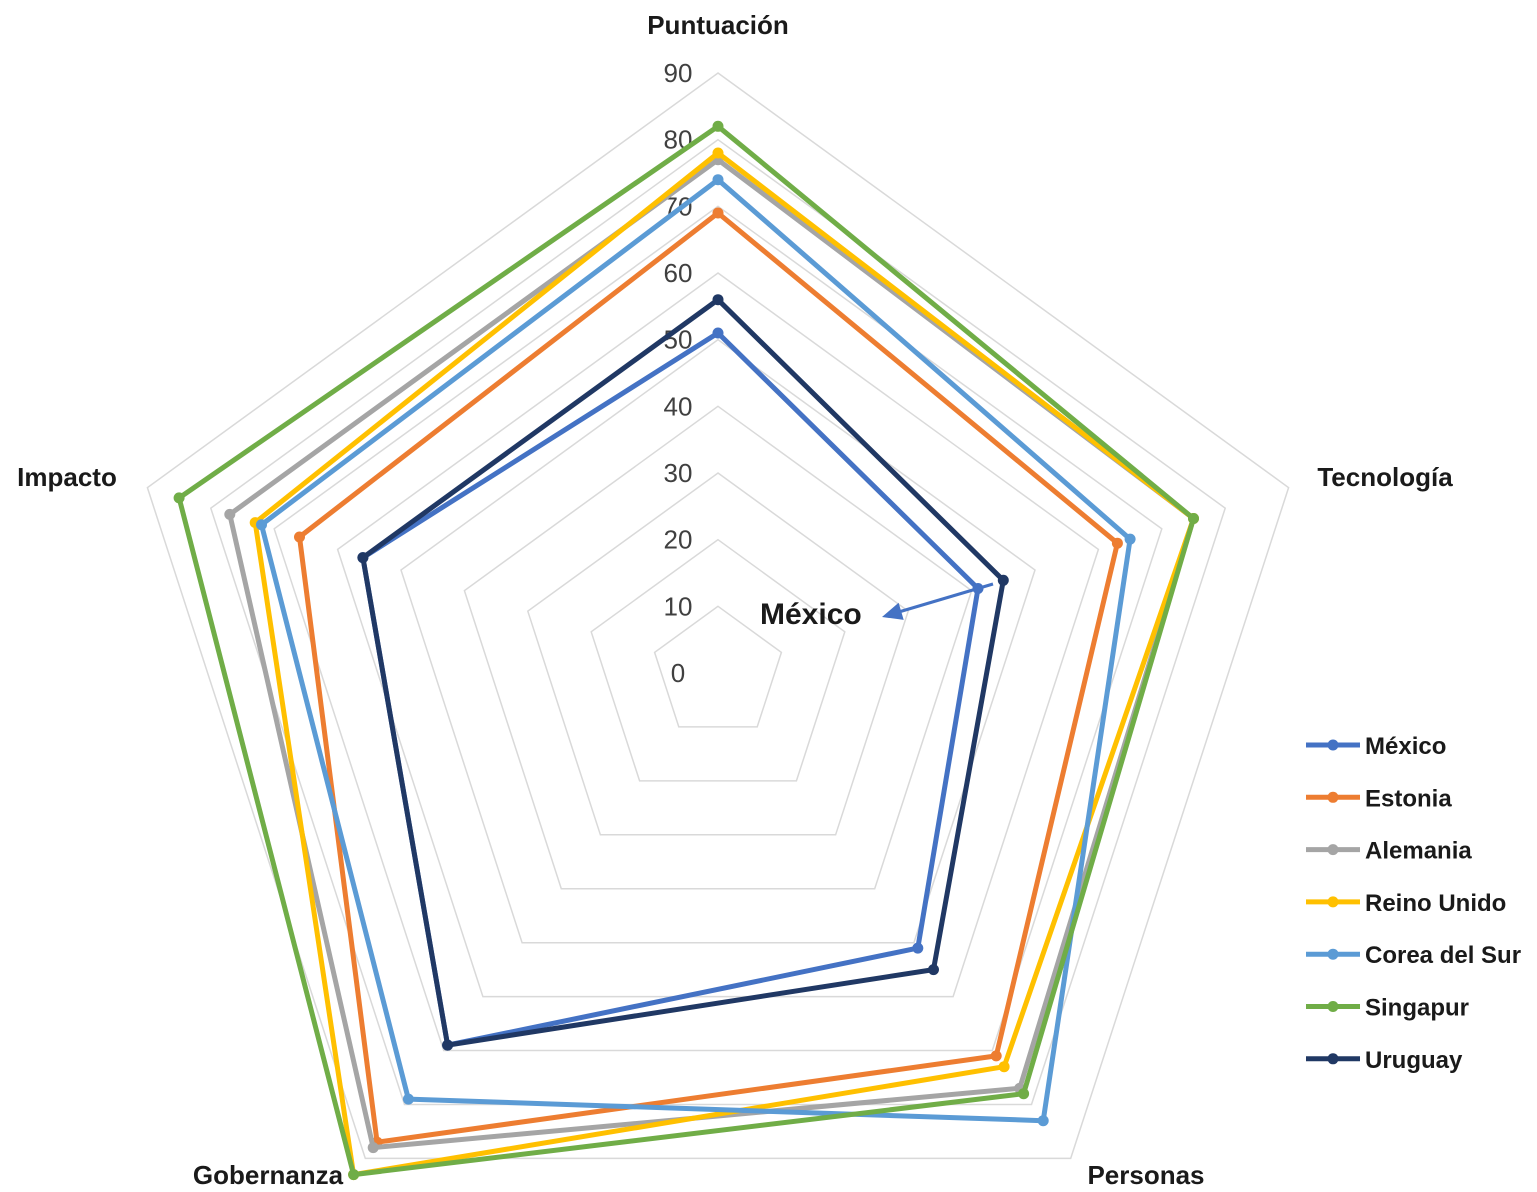  I want to click on legend-label: Uruguay, so click(1414, 1060).